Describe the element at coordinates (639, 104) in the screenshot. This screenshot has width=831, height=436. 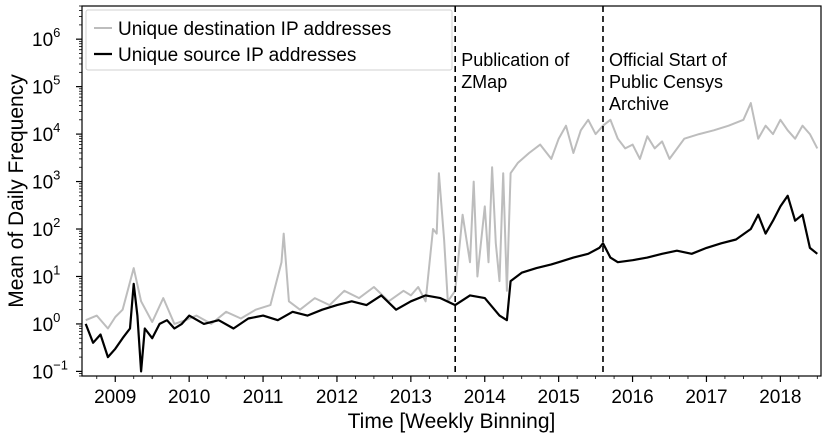
I see `annotation-line-text: Archive` at that location.